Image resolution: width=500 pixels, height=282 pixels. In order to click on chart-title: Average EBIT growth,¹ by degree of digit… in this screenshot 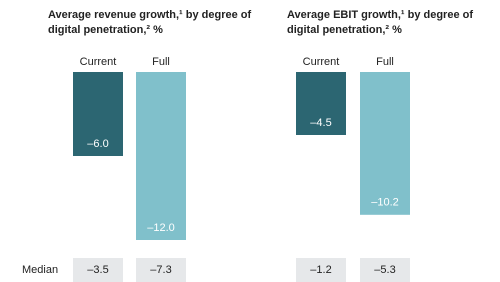, I will do `click(380, 22)`.